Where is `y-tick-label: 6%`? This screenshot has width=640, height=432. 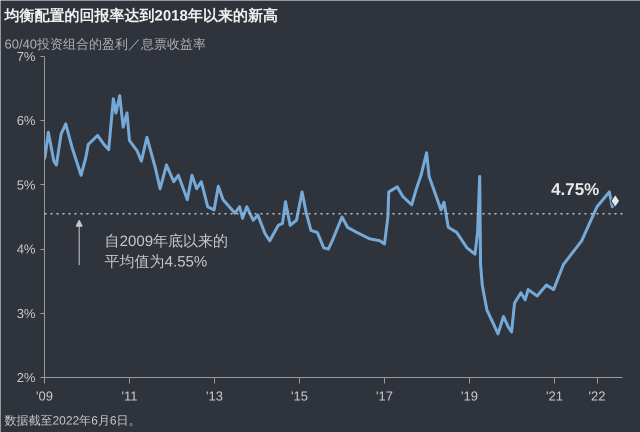 y-tick-label: 6% is located at coordinates (26, 120).